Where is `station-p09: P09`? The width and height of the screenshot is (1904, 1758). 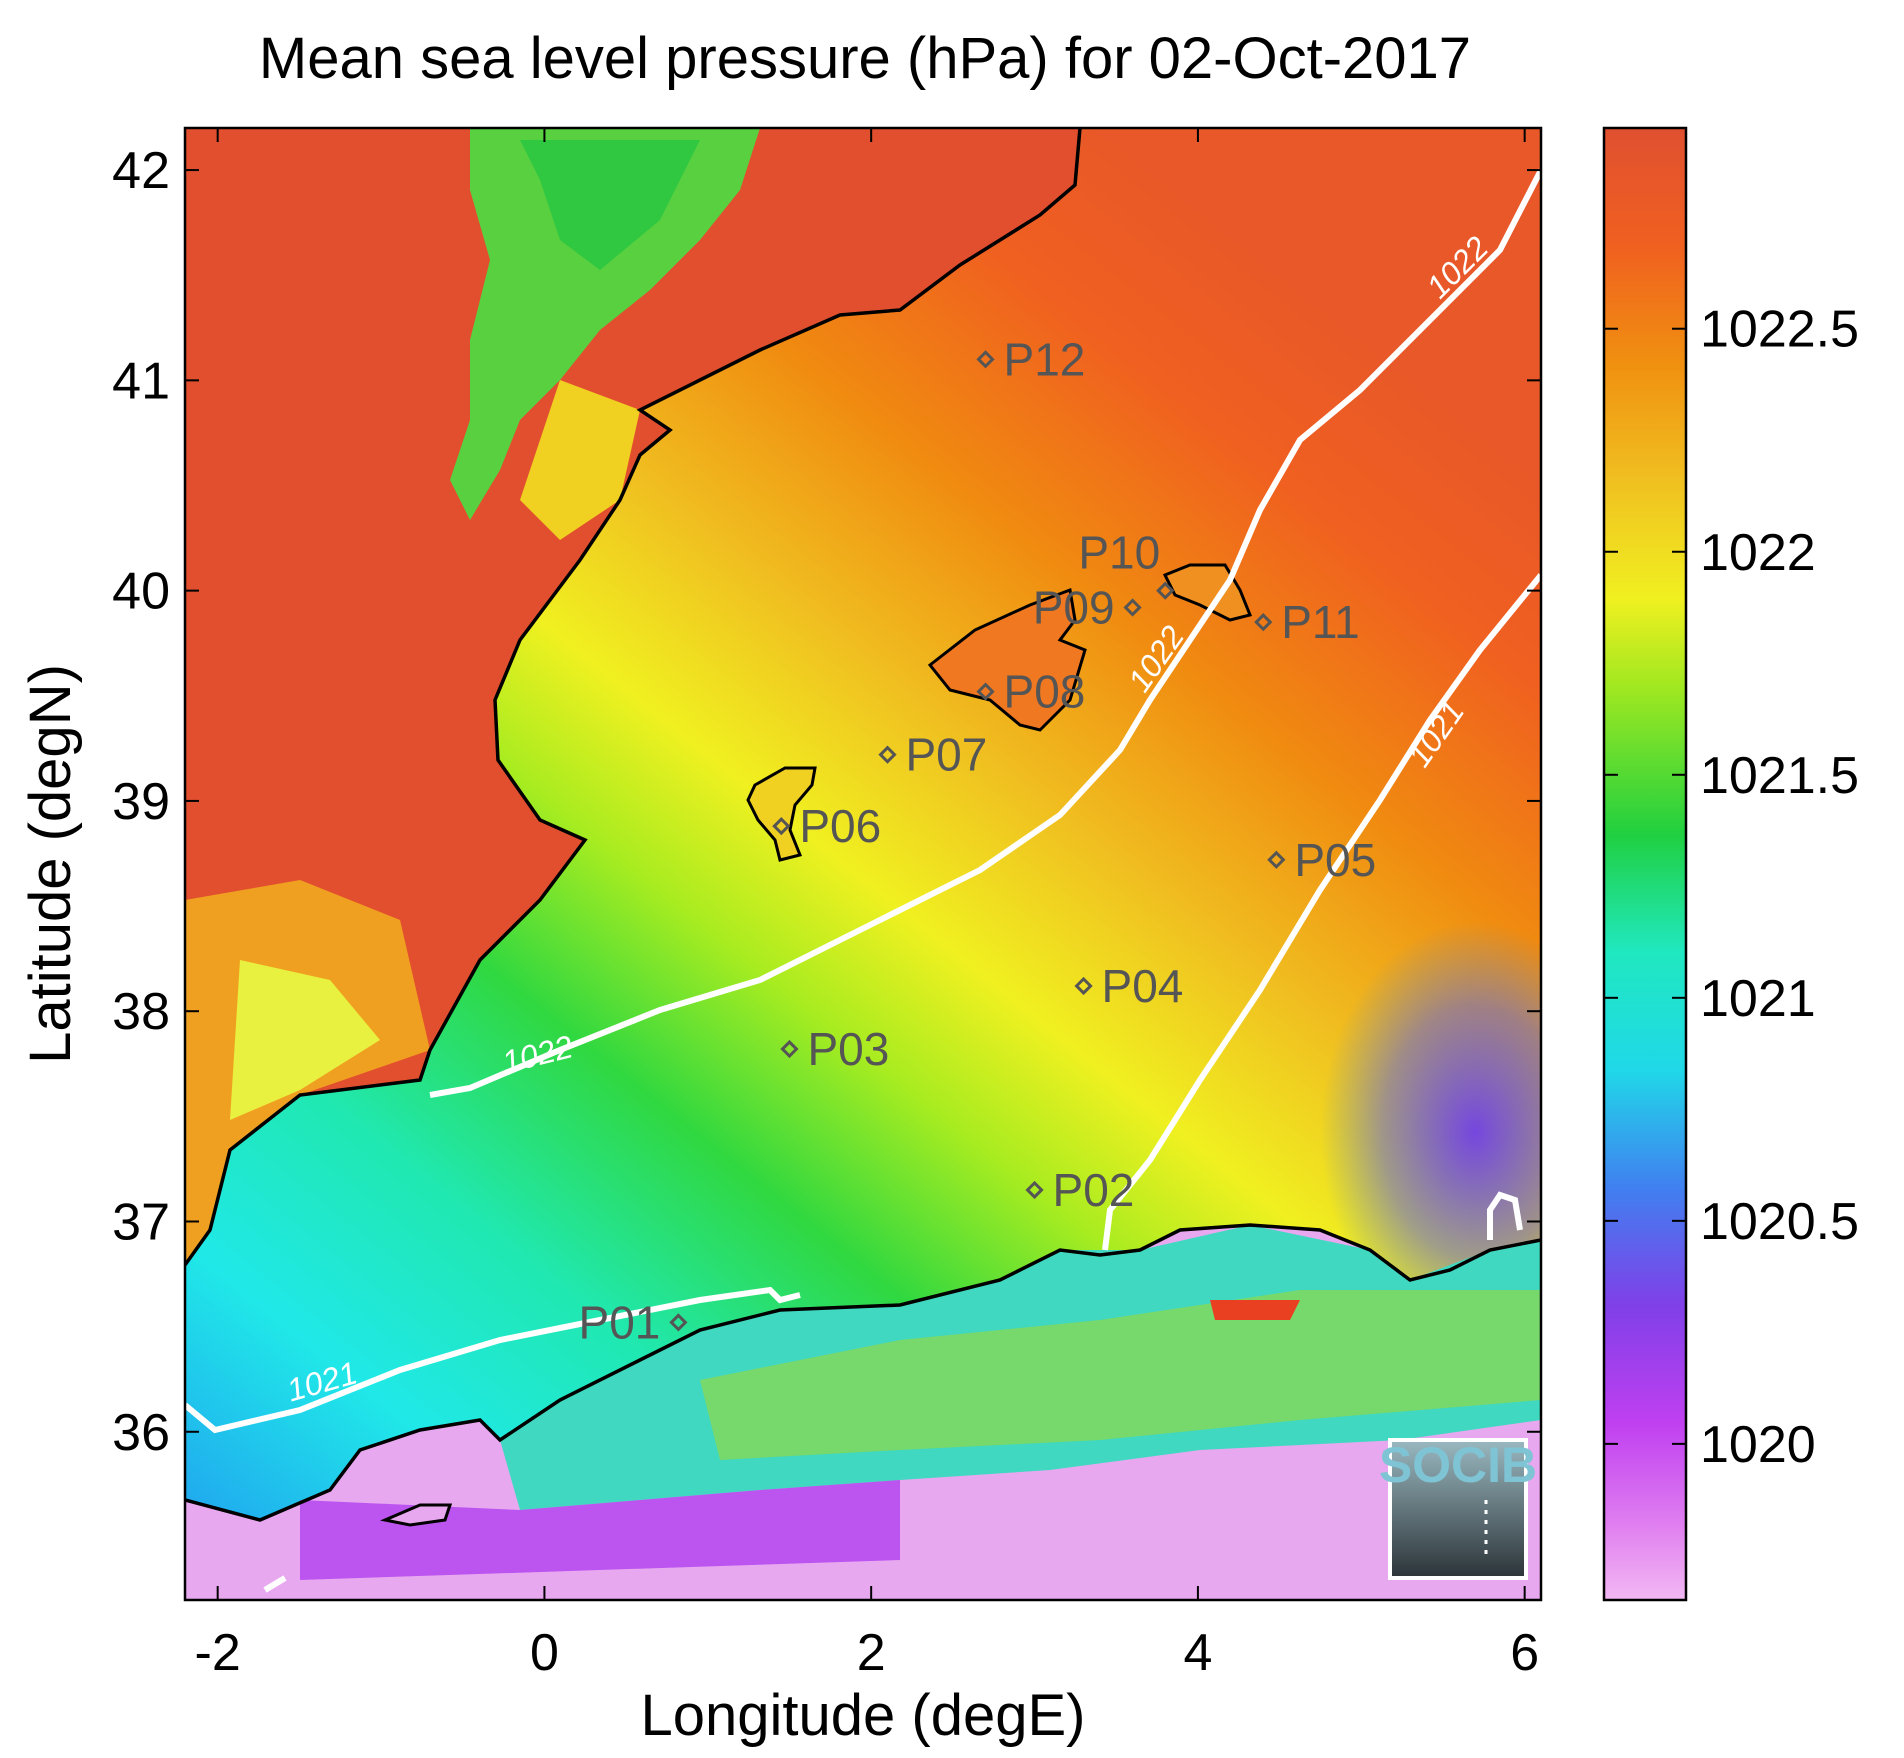 station-p09: P09 is located at coordinates (1087, 607).